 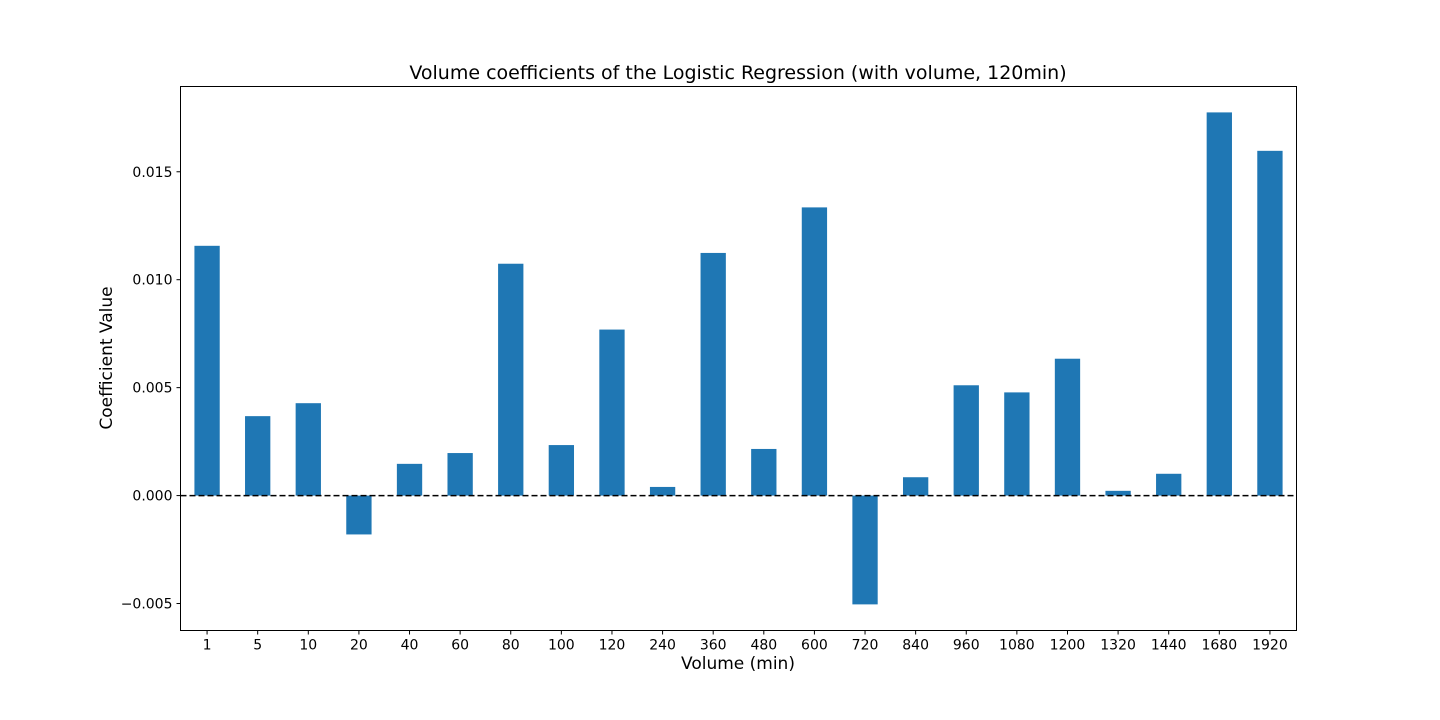 What do you see at coordinates (814, 646) in the screenshot?
I see `x-tick-label: 600` at bounding box center [814, 646].